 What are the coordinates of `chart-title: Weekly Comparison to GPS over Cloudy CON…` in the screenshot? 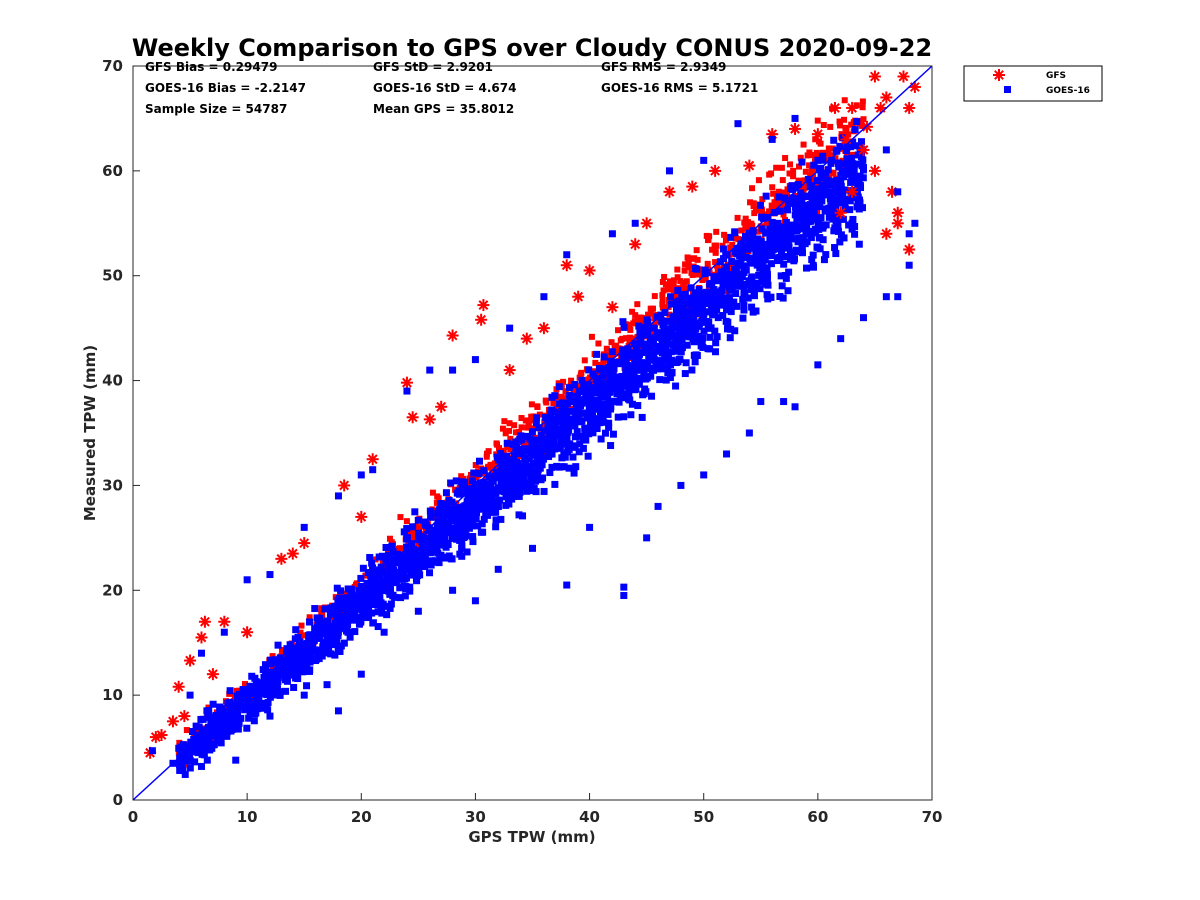 It's located at (532, 48).